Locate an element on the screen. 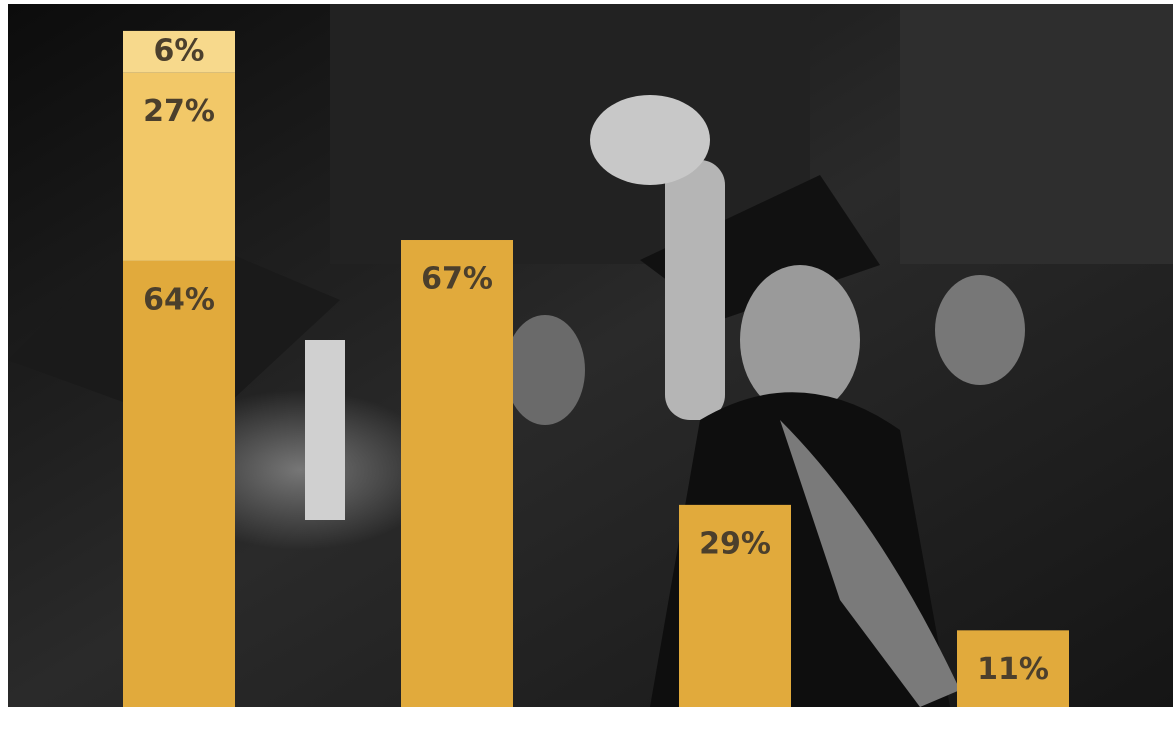 The height and width of the screenshot is (739, 1175). data-label: 6% is located at coordinates (179, 50).